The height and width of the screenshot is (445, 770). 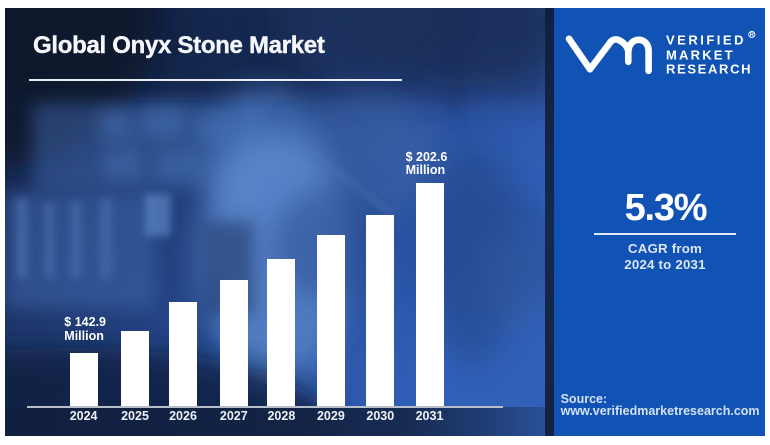 I want to click on svg-text: R, so click(x=752, y=36).